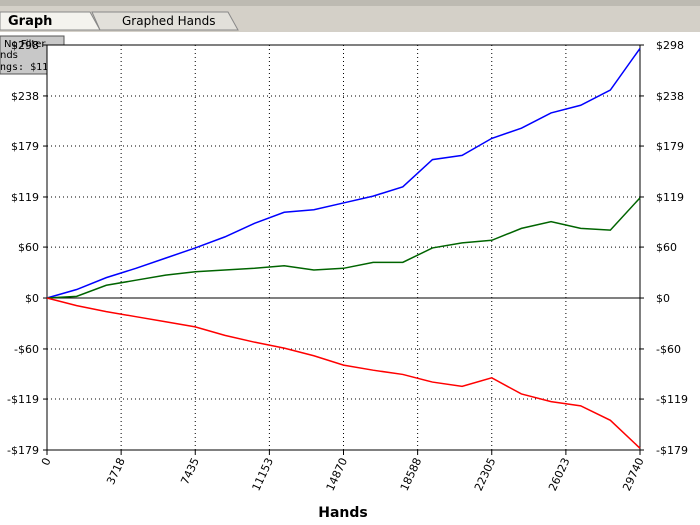 The height and width of the screenshot is (525, 700). I want to click on y2-tick-label: -$119, so click(672, 399).